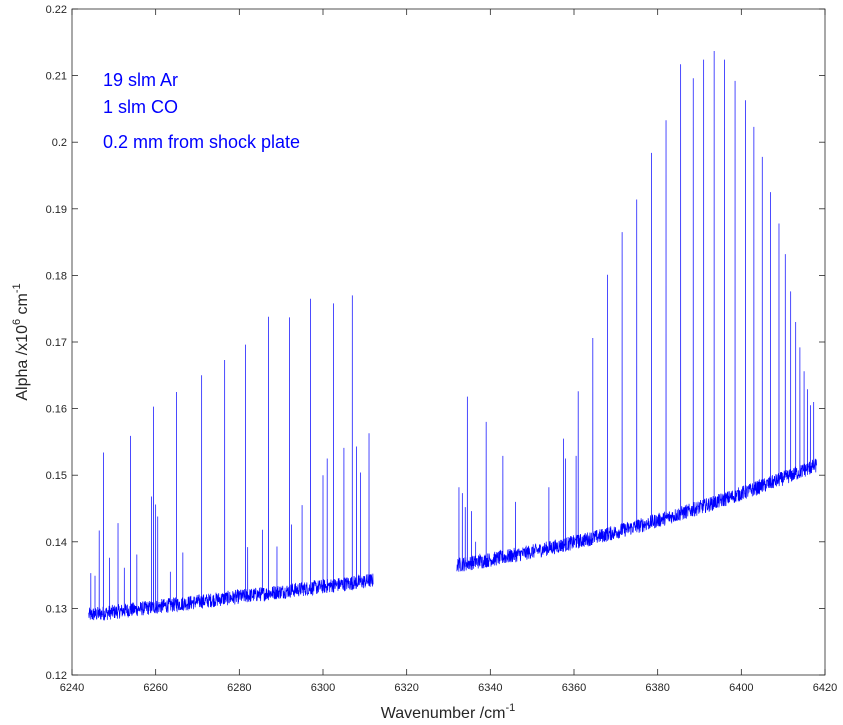 This screenshot has height=725, width=843. I want to click on y-tick-label: 0.19, so click(56, 210).